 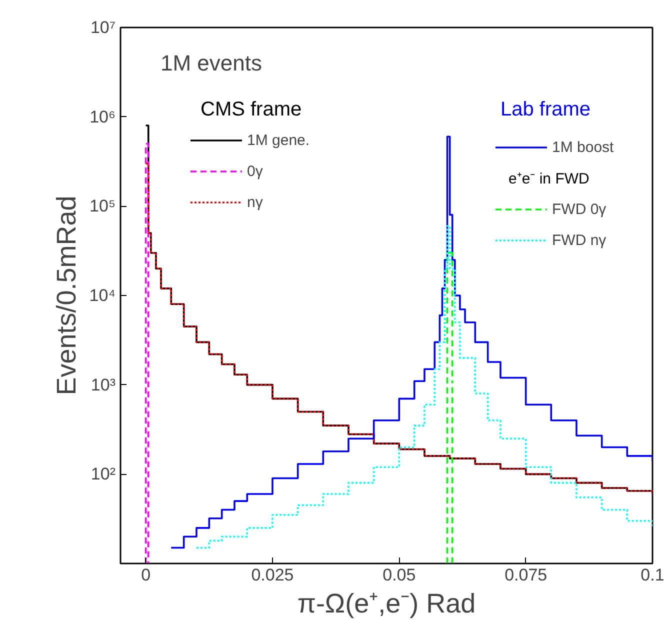 I want to click on y-tick-label: 10⁷, so click(x=103, y=27).